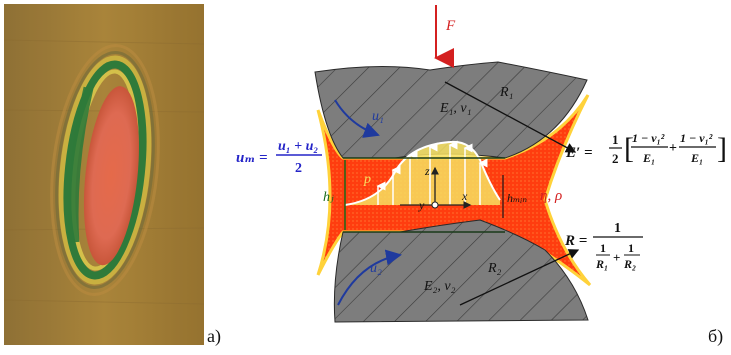 The image size is (731, 355). I want to click on svg-text: R₂, so click(629, 264).